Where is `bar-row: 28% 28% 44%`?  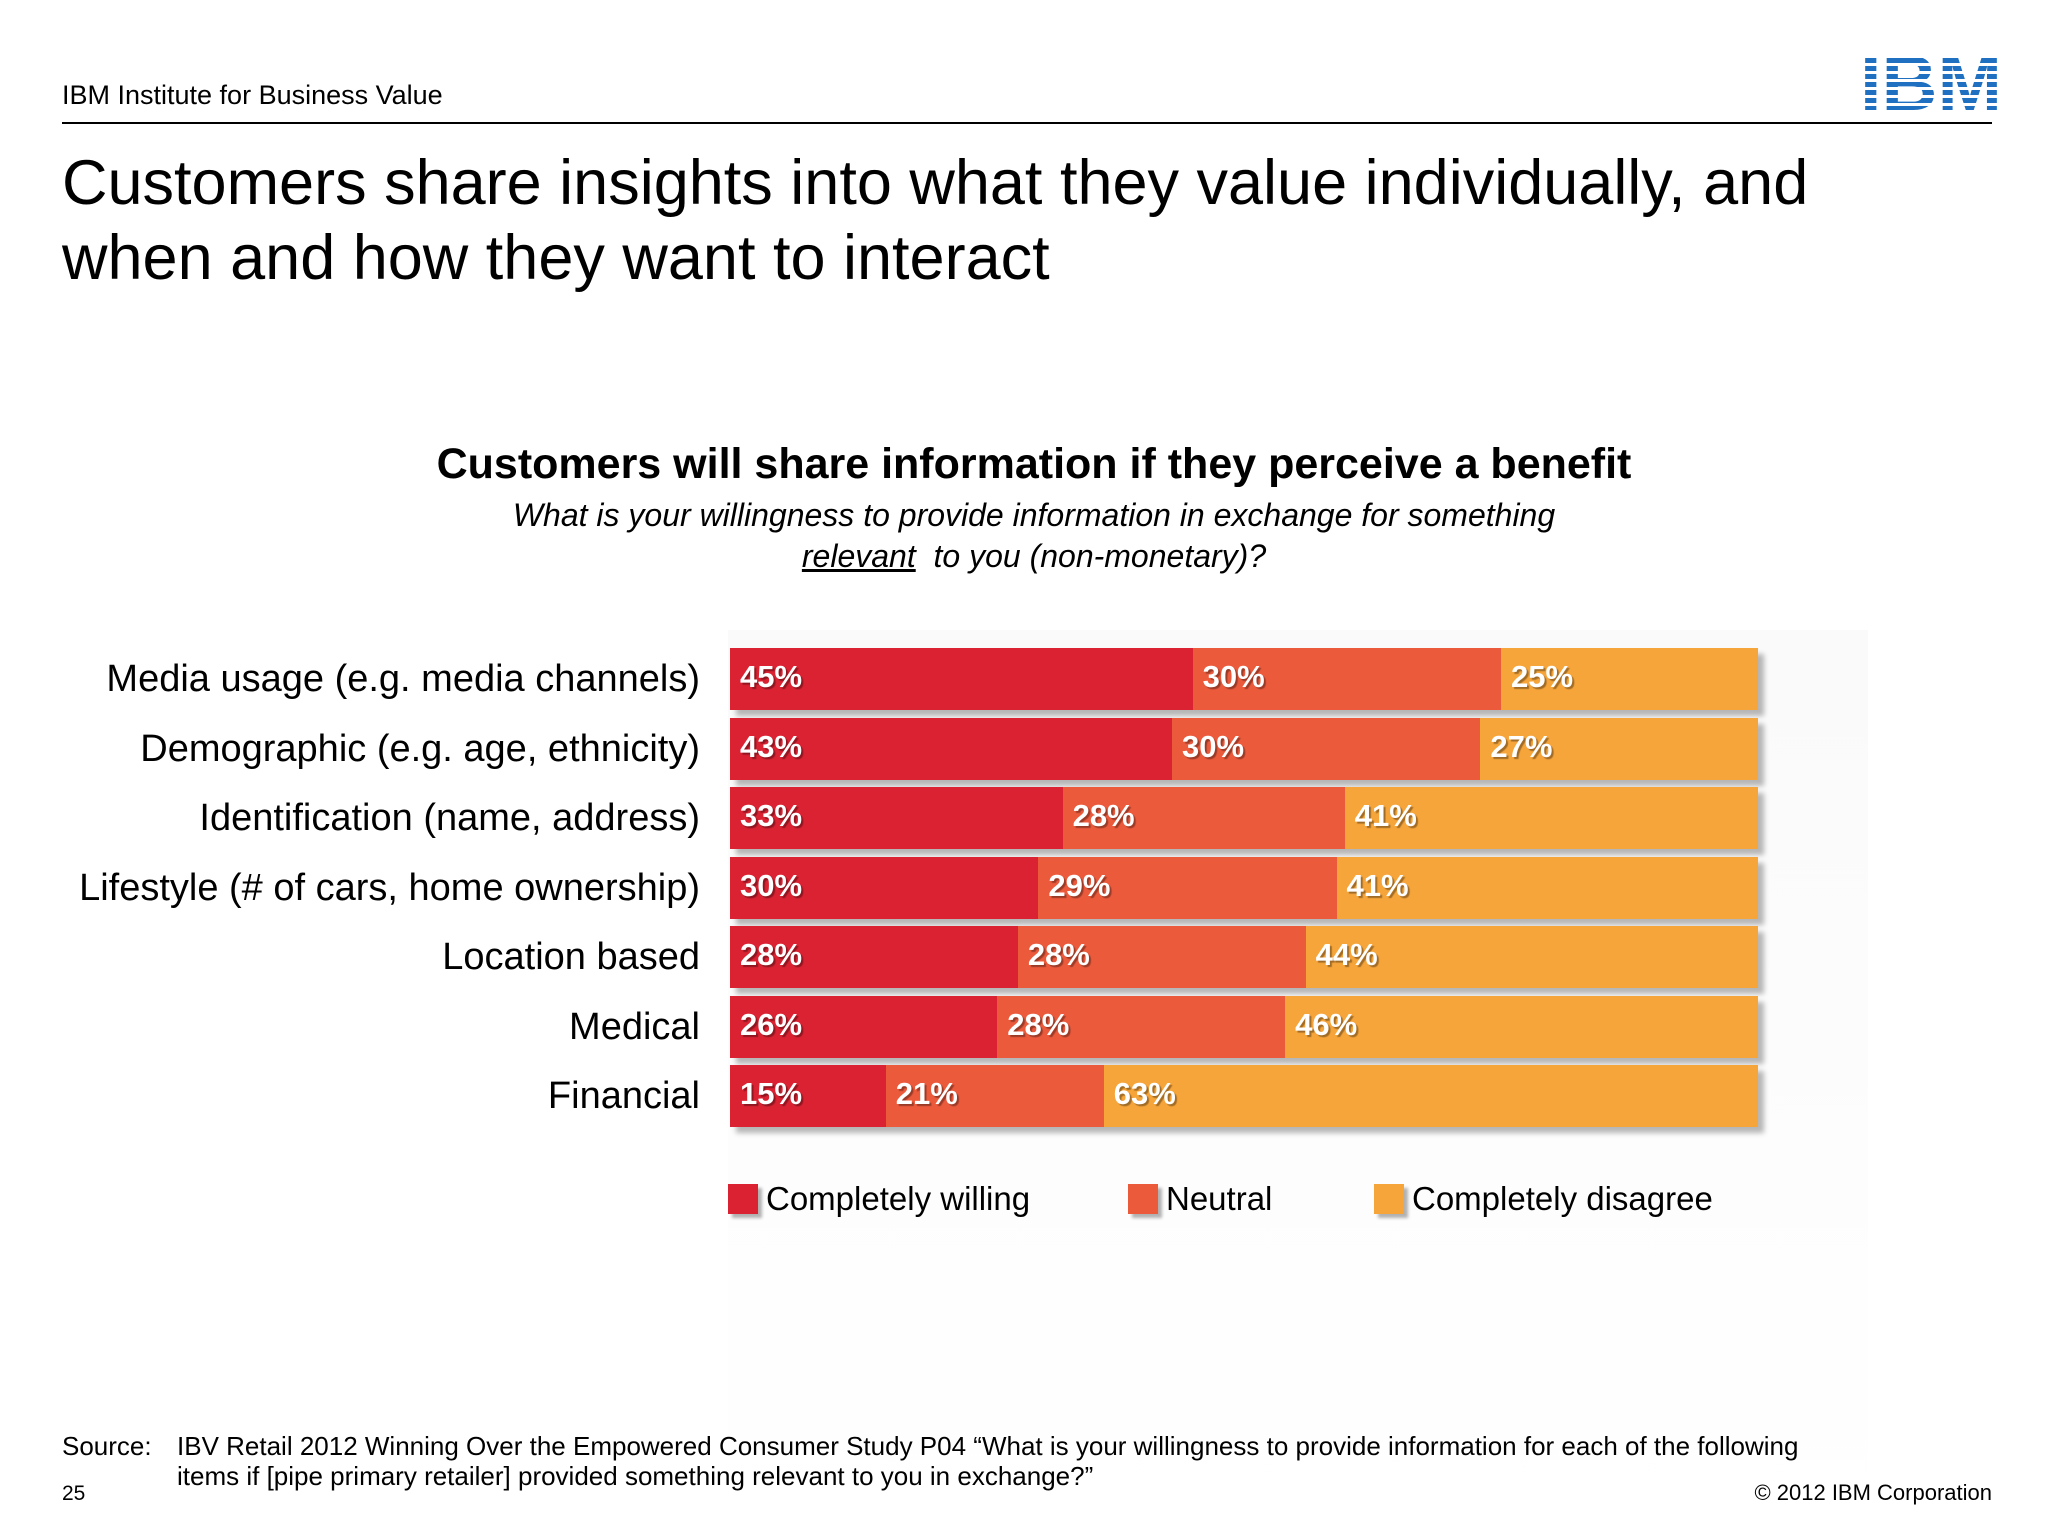 bar-row: 28% 28% 44% is located at coordinates (1244, 957).